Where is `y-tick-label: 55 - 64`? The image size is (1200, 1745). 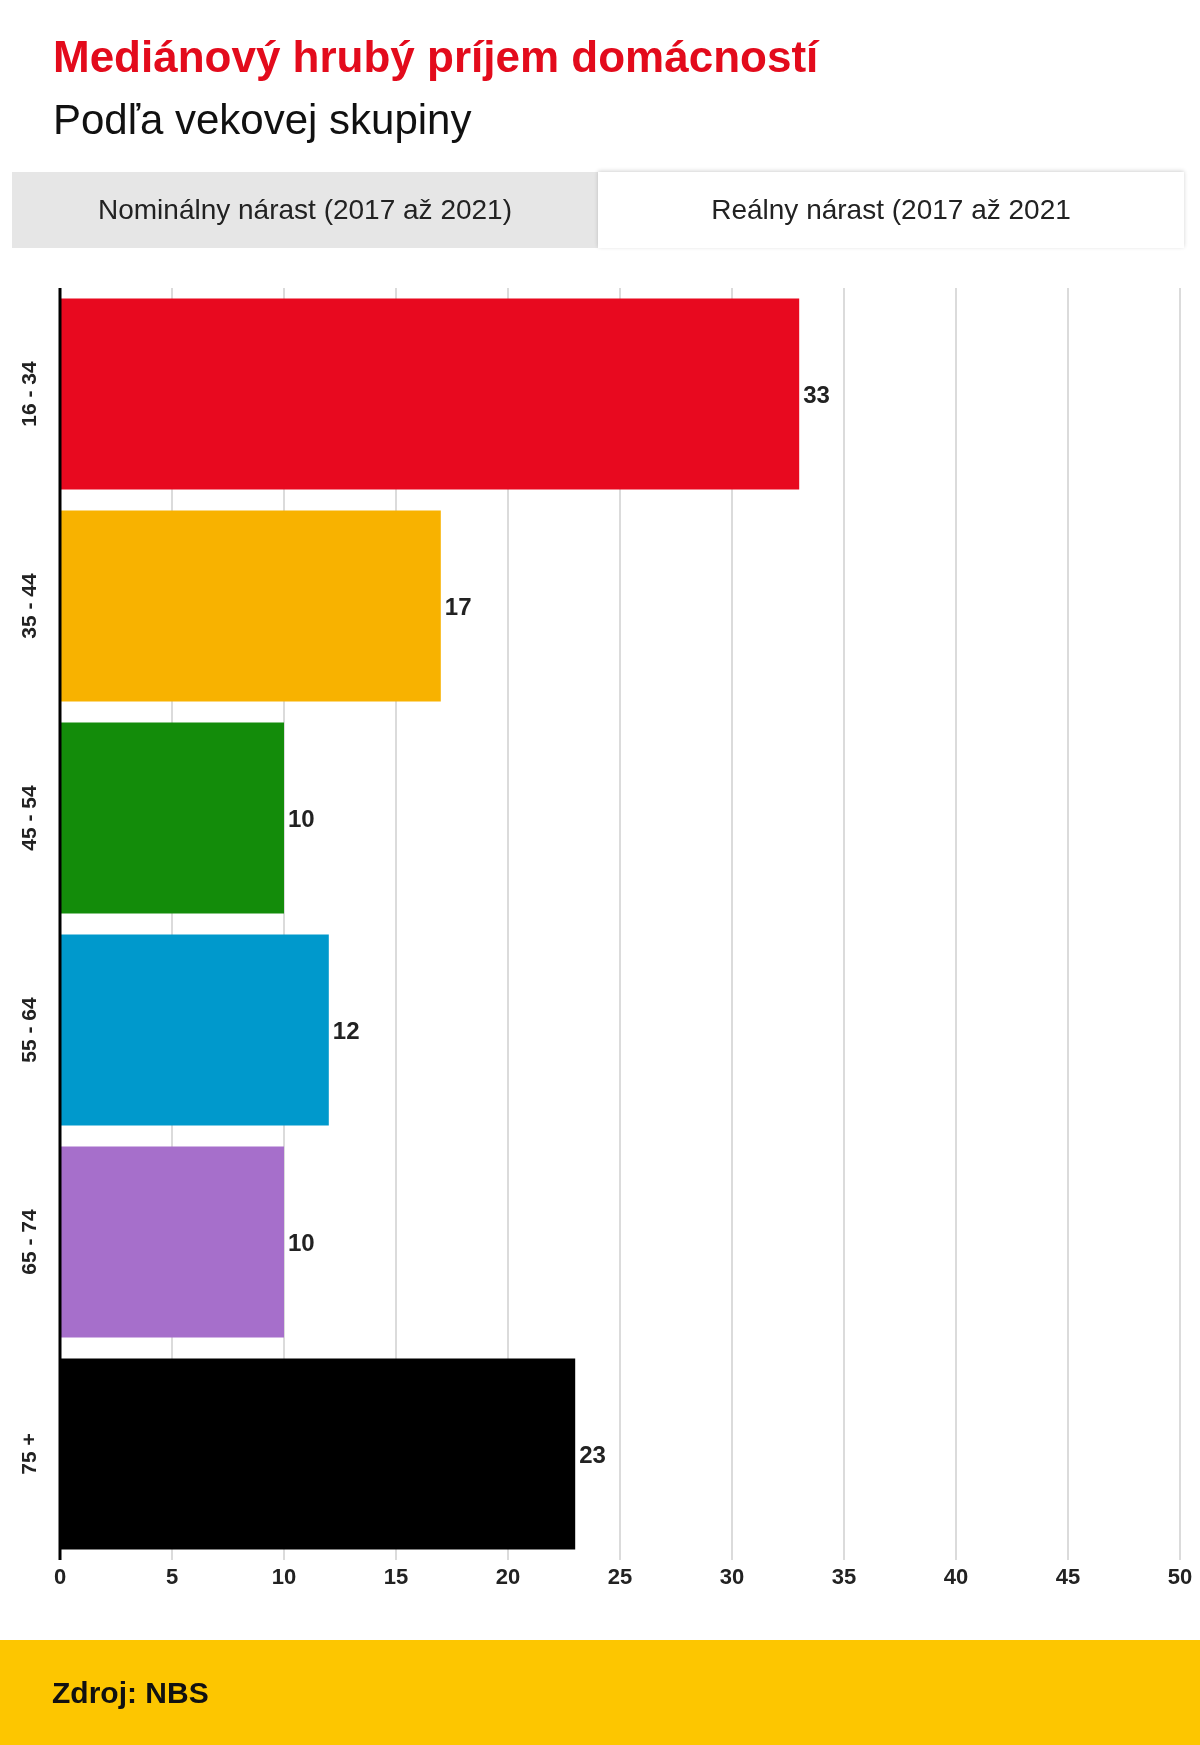 y-tick-label: 55 - 64 is located at coordinates (28, 1030).